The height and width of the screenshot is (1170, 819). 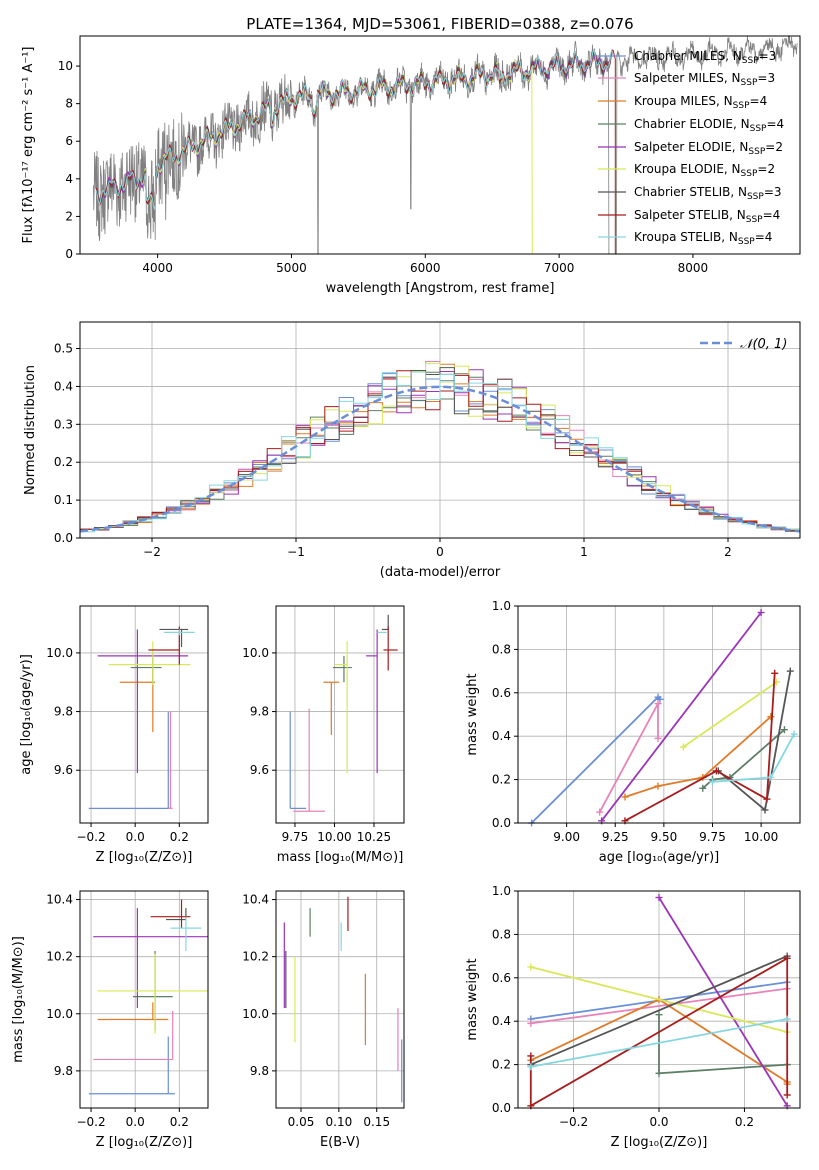 I want to click on mass-vs-ebv-axes: 0.05 0.10 0.15 9.8 10.0 10.2 10.4 E(B-V), so click(x=323, y=1020).